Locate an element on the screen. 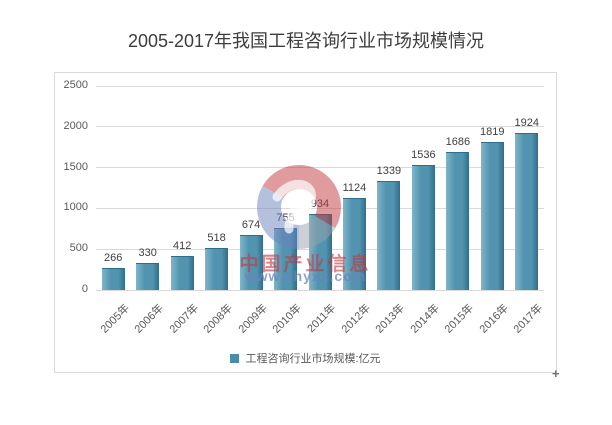  x-tick-text: 2013年 is located at coordinates (390, 319).